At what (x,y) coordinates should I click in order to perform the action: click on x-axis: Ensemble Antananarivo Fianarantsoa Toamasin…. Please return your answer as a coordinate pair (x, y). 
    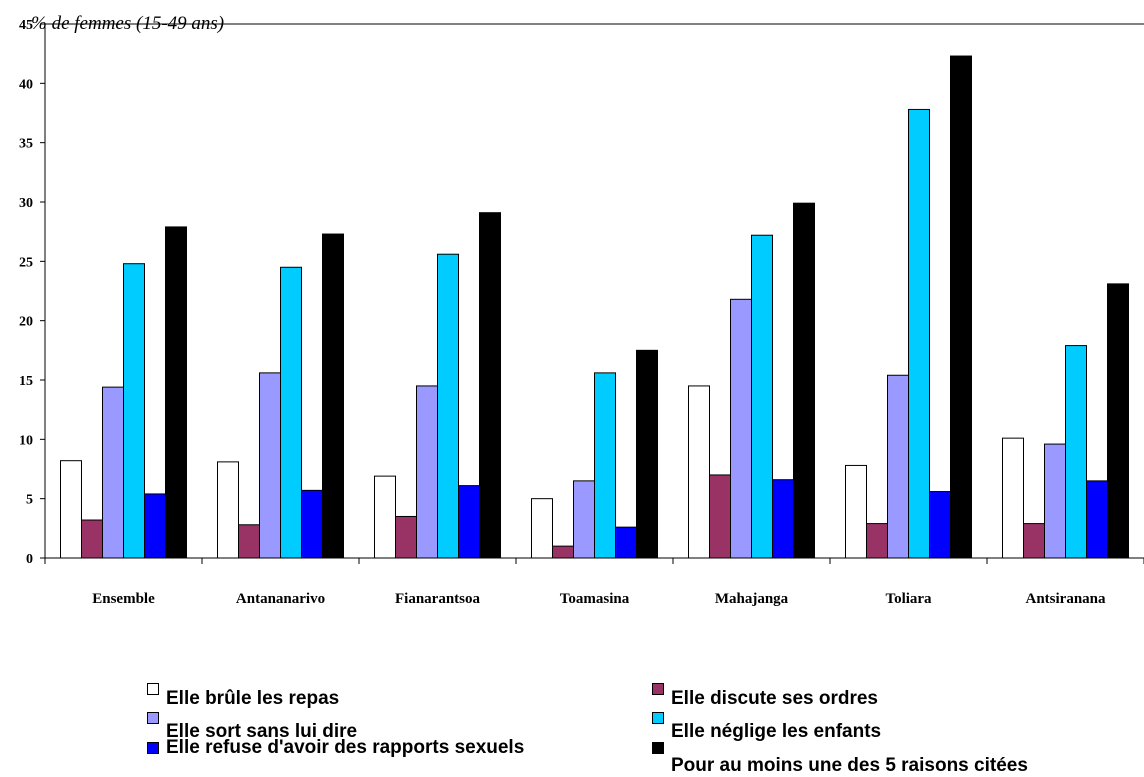
    Looking at the image, I should click on (594, 582).